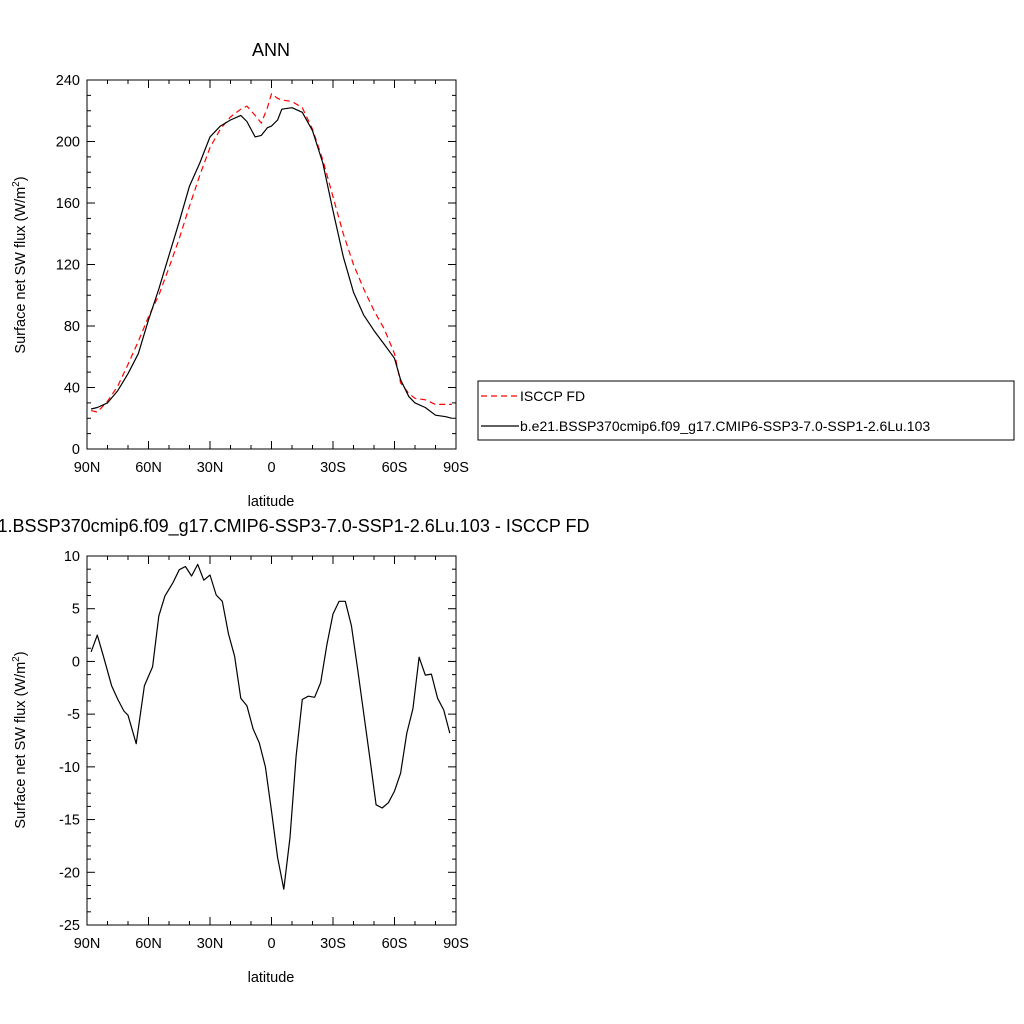 This screenshot has height=1024, width=1024. What do you see at coordinates (395, 944) in the screenshot?
I see `bottom-x-tick-label: 60S` at bounding box center [395, 944].